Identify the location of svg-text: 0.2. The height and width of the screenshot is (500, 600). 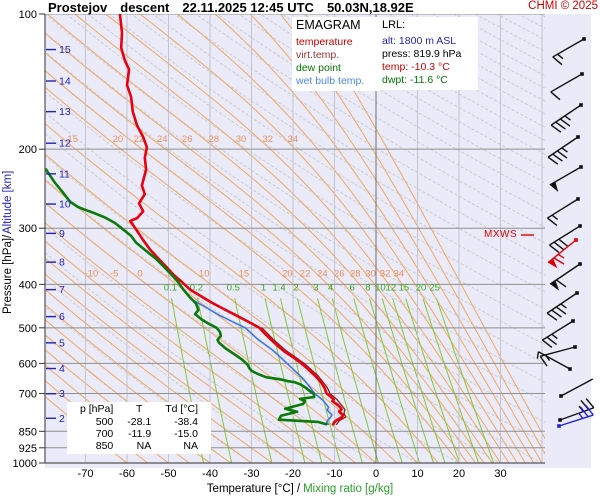
(196, 287).